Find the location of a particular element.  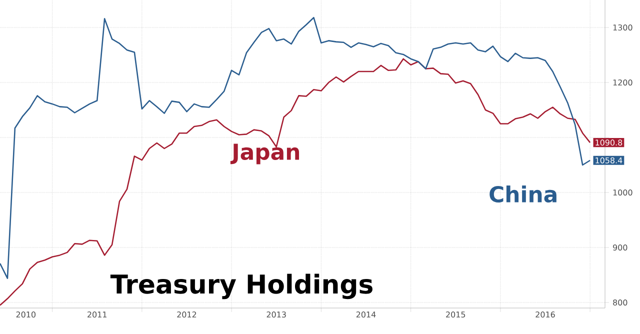

text: Treasury Holdings is located at coordinates (241, 287).